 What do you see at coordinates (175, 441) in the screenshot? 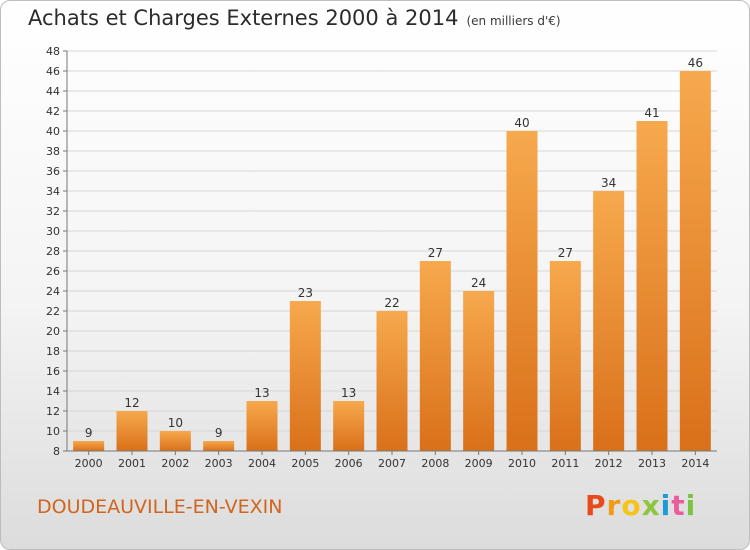
I see `bar-2002` at bounding box center [175, 441].